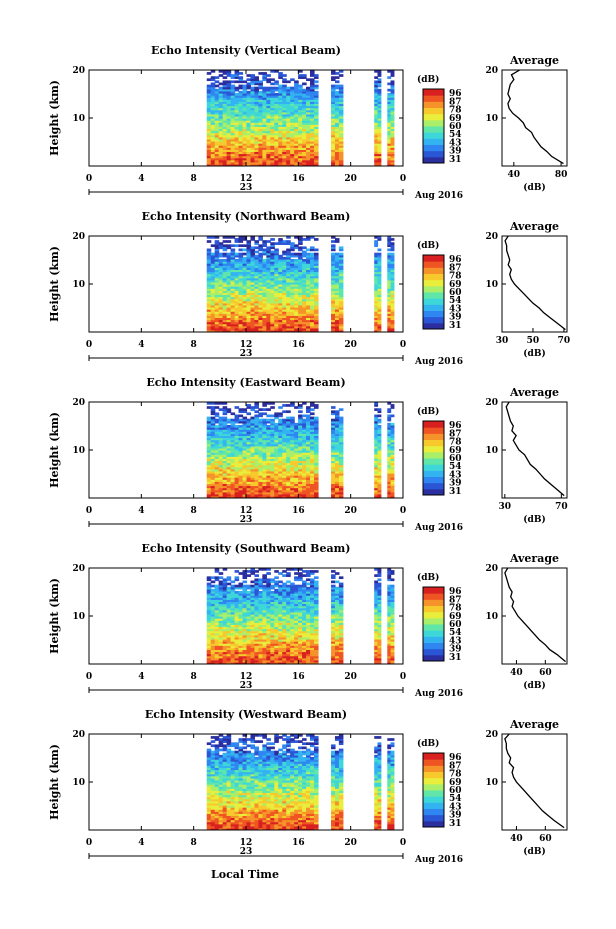  Describe the element at coordinates (433, 314) in the screenshot. I see `colorbar-swatch` at that location.